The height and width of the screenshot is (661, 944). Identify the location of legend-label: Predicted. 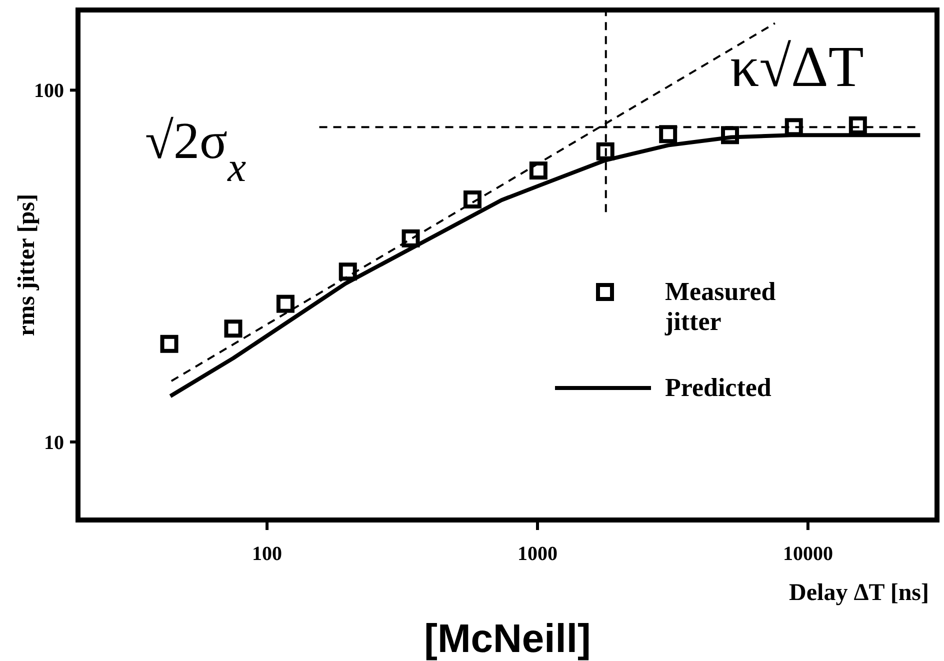
(718, 387).